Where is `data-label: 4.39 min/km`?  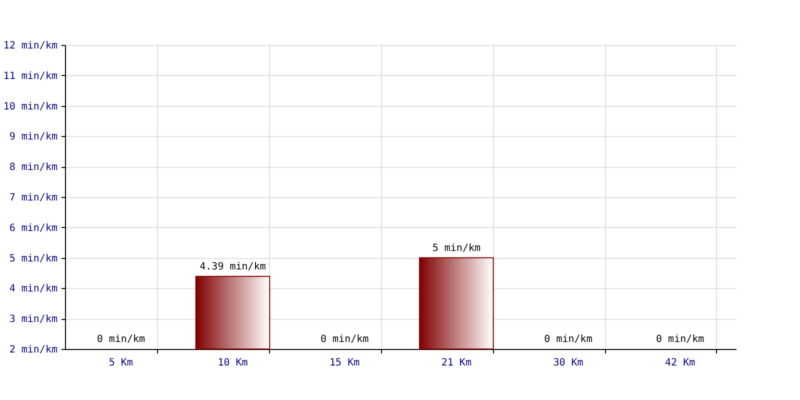 data-label: 4.39 min/km is located at coordinates (233, 266).